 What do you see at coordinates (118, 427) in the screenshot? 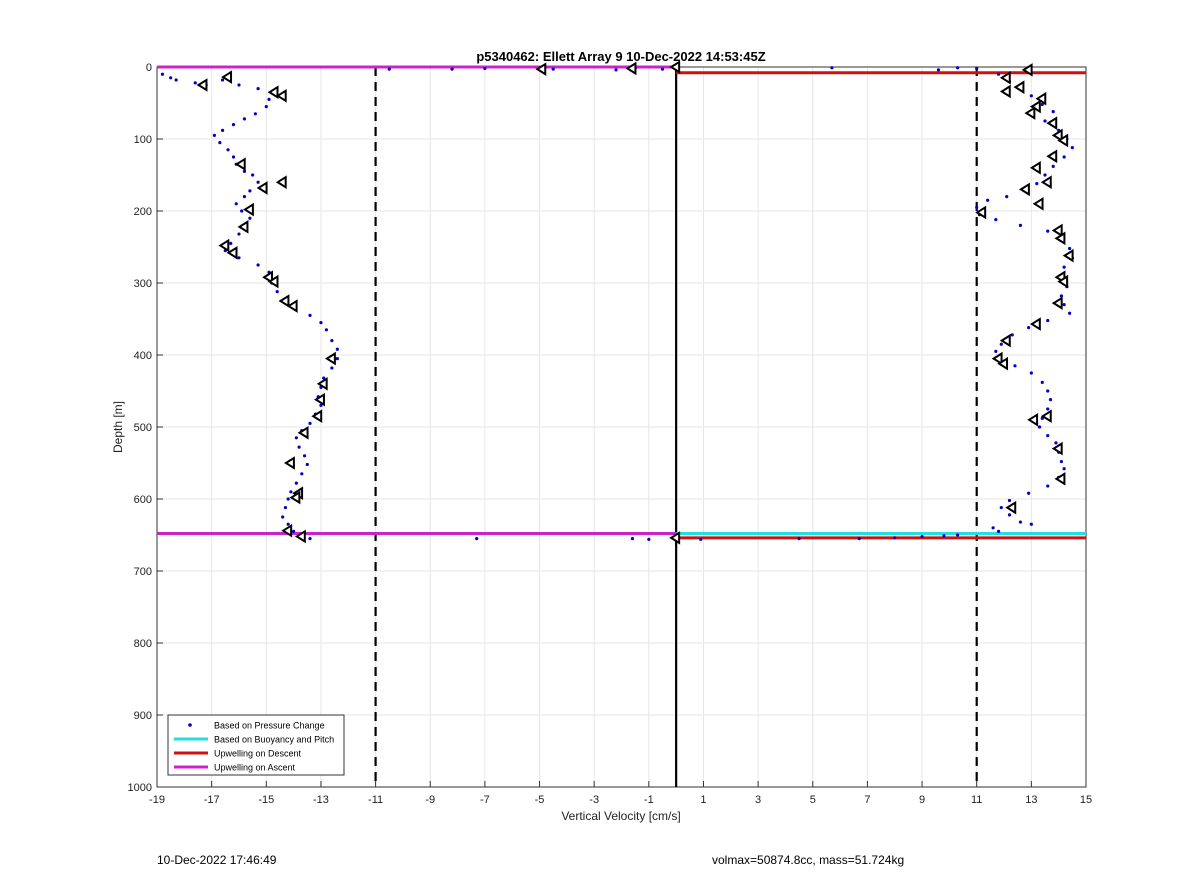
I see `y-axis-label: Depth [m]` at bounding box center [118, 427].